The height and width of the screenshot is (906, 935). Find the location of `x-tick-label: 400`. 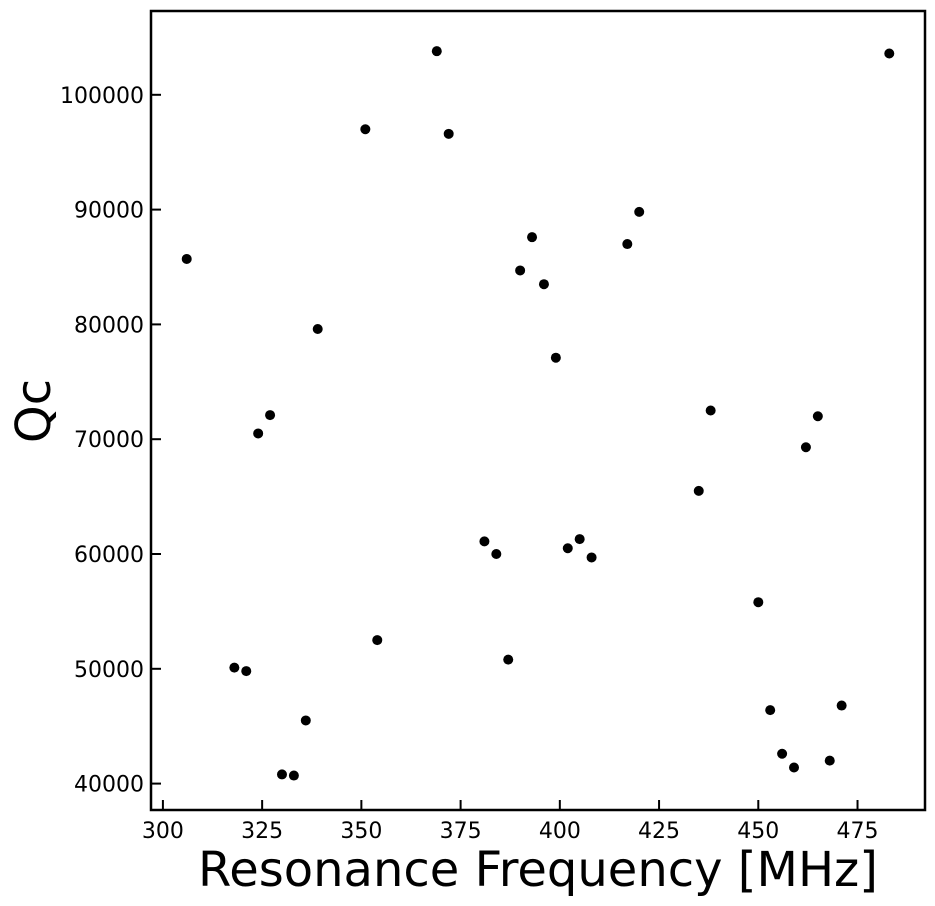

x-tick-label: 400 is located at coordinates (560, 831).